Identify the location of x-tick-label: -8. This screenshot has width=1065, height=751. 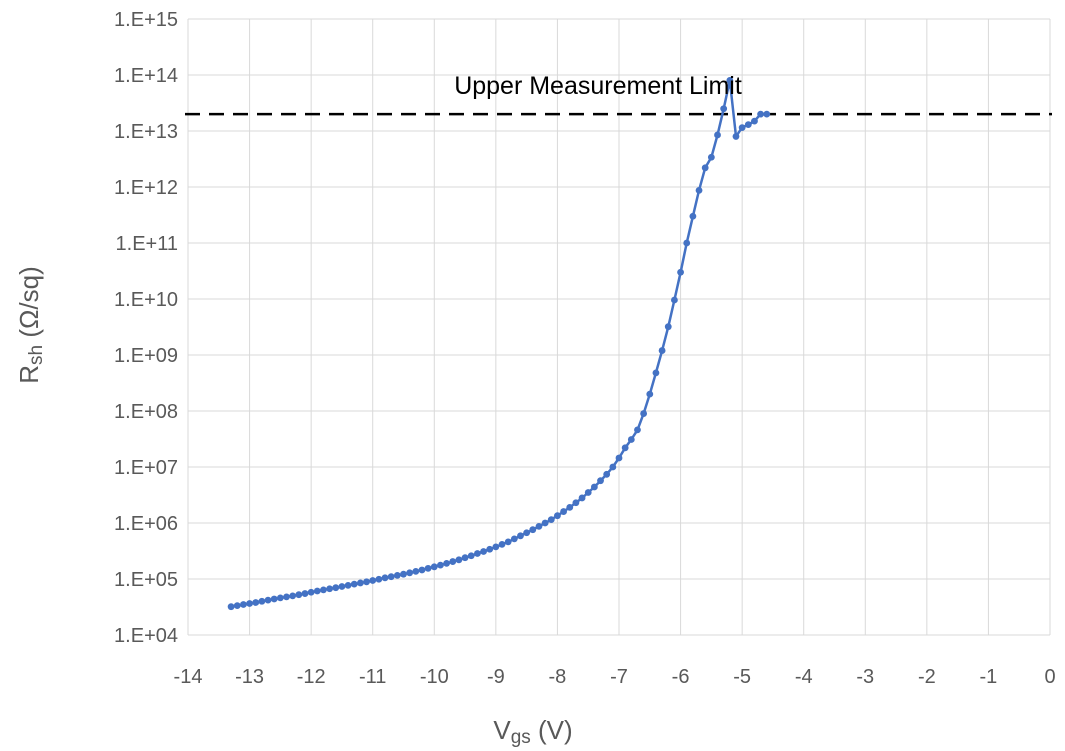
(558, 677).